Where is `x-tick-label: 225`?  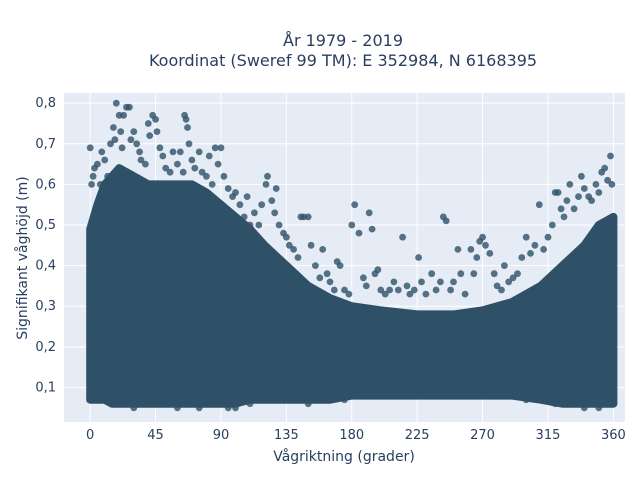
x-tick-label: 225 is located at coordinates (417, 435).